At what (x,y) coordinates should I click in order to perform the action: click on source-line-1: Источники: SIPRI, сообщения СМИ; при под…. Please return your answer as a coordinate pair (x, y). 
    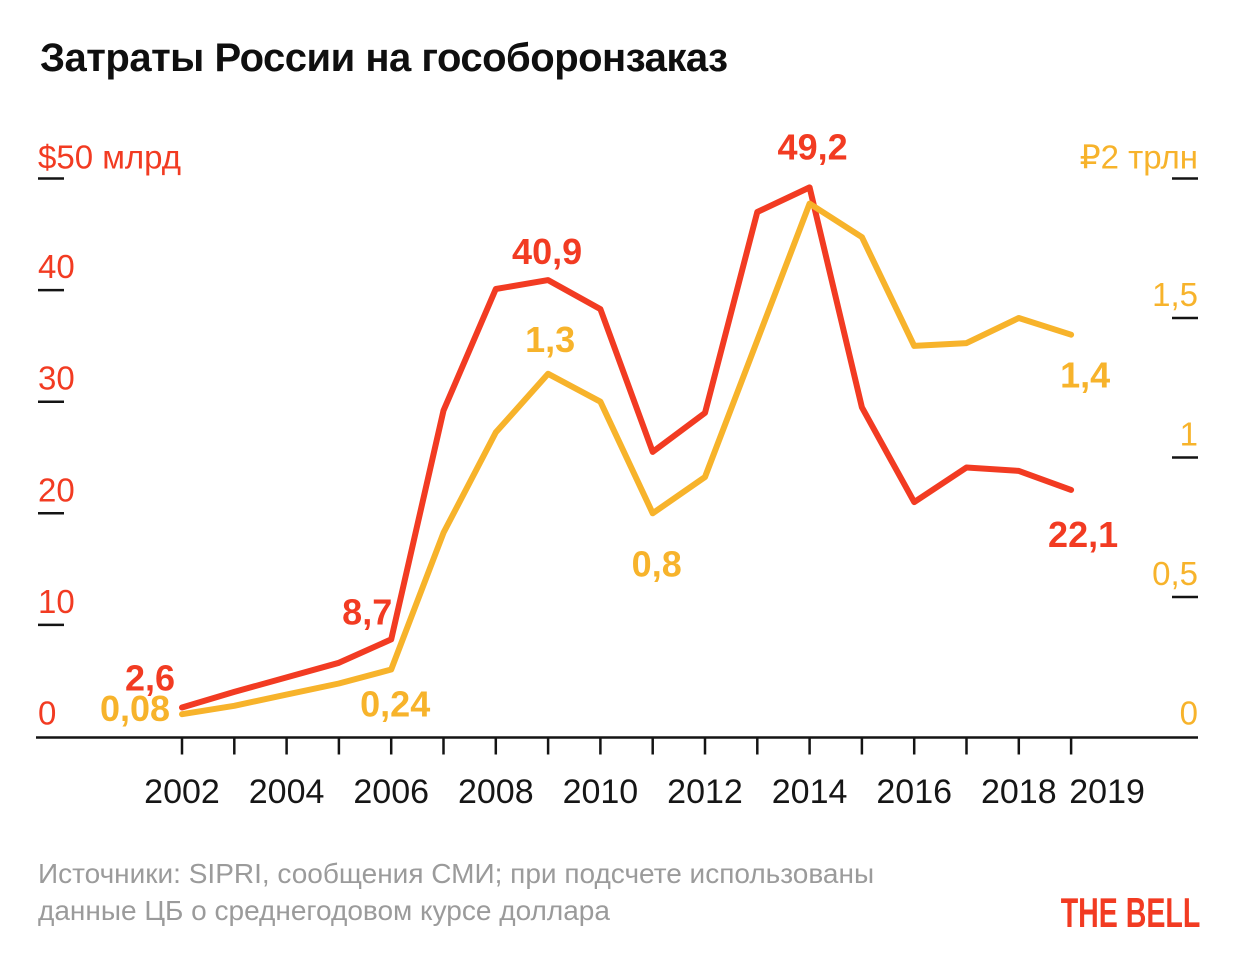
    Looking at the image, I should click on (456, 873).